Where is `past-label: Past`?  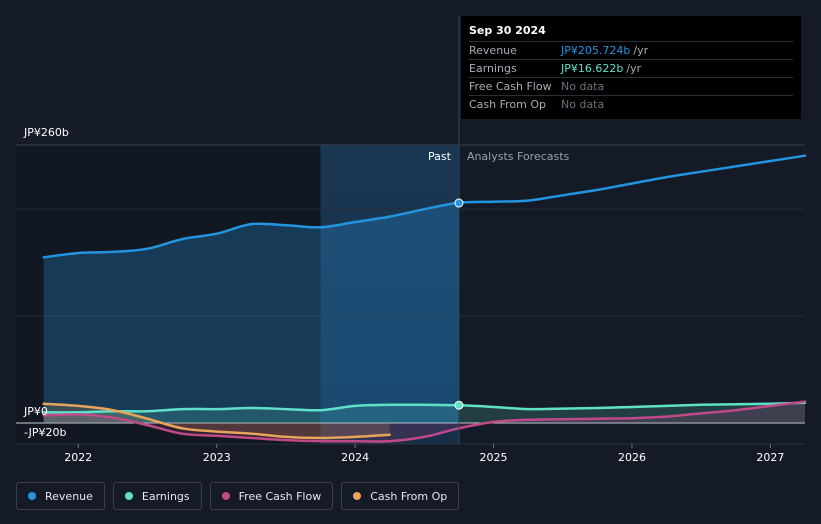 past-label: Past is located at coordinates (440, 156).